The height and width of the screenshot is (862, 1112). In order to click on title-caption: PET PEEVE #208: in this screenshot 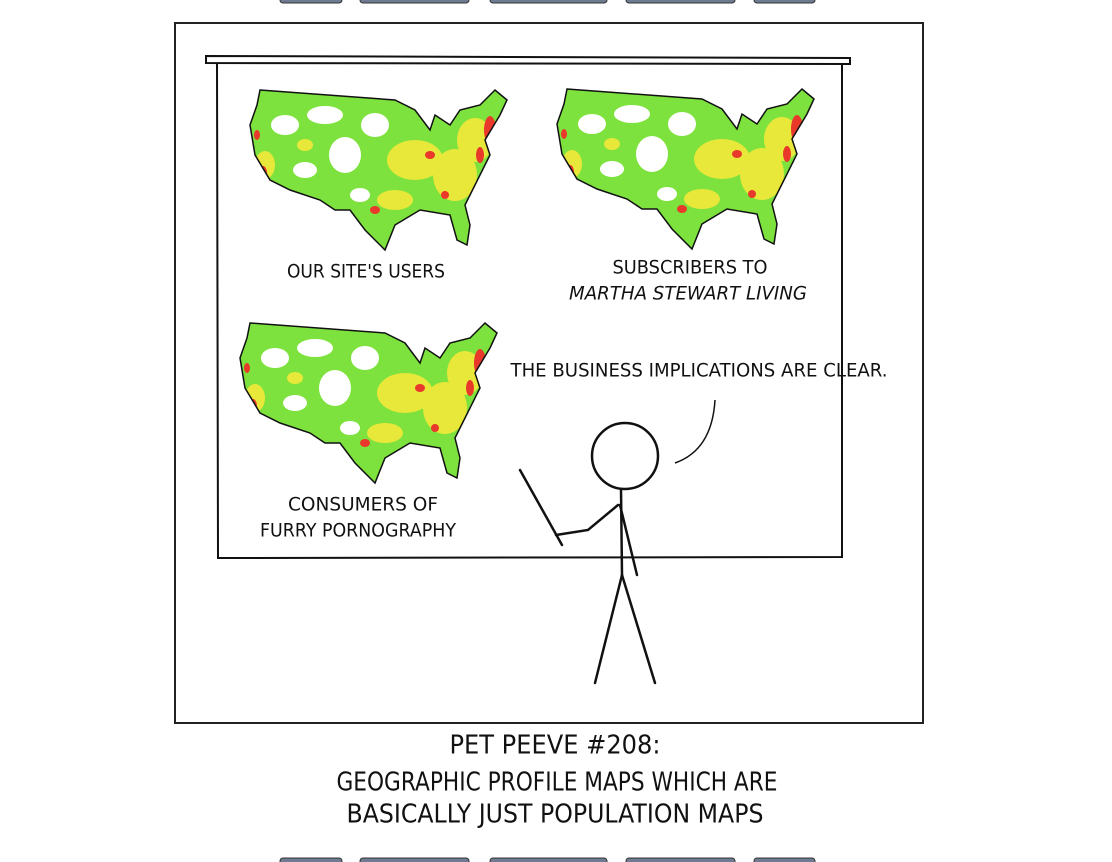, I will do `click(555, 746)`.